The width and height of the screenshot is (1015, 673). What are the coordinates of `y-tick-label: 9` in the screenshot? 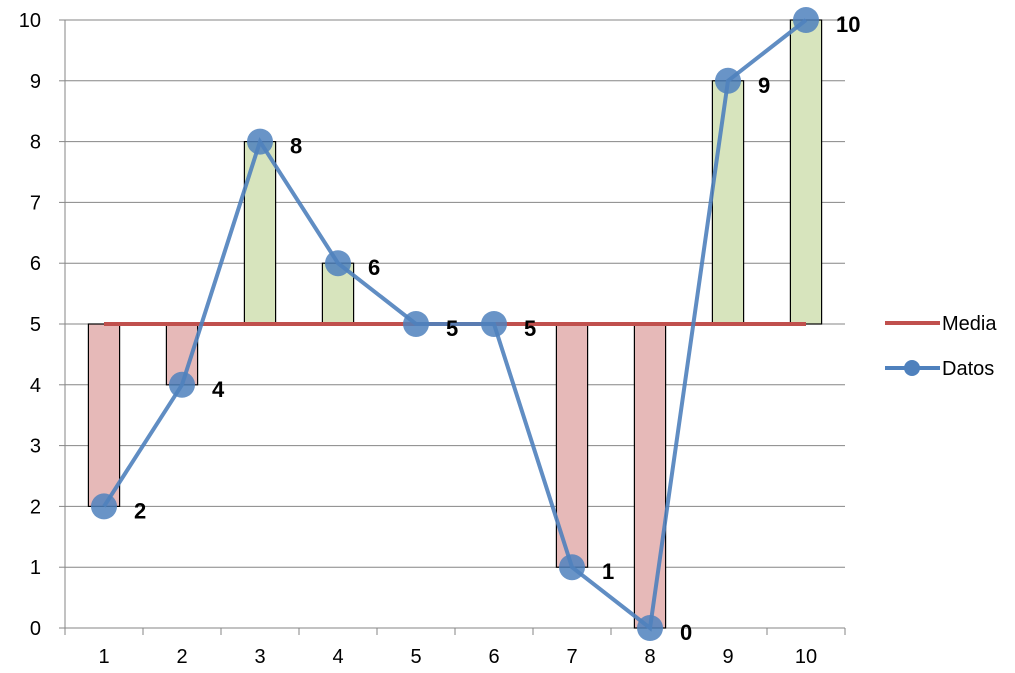 It's located at (35, 82).